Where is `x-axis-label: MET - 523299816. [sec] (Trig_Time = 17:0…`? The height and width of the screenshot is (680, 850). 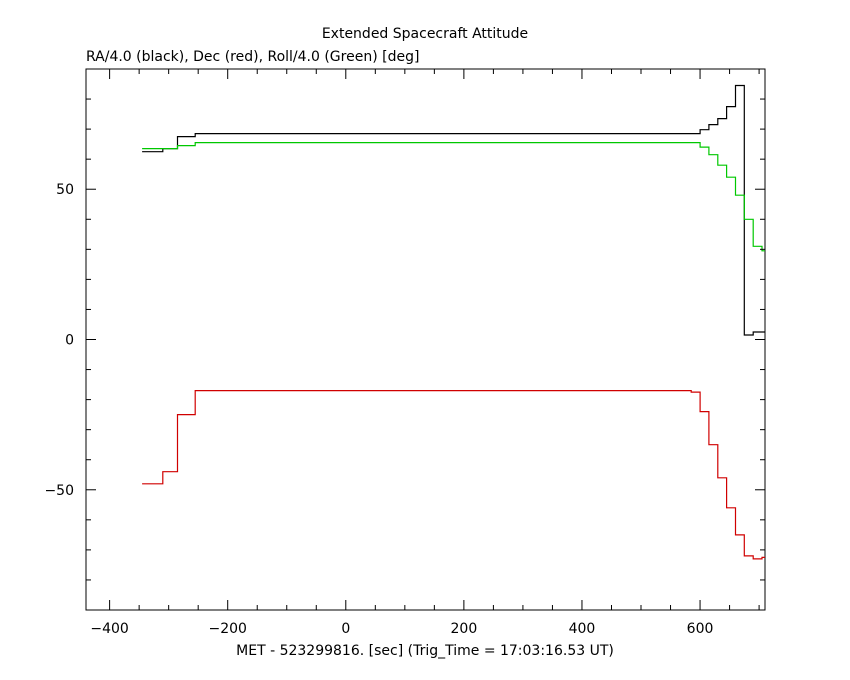
x-axis-label: MET - 523299816. [sec] (Trig_Time = 17:0… is located at coordinates (425, 651).